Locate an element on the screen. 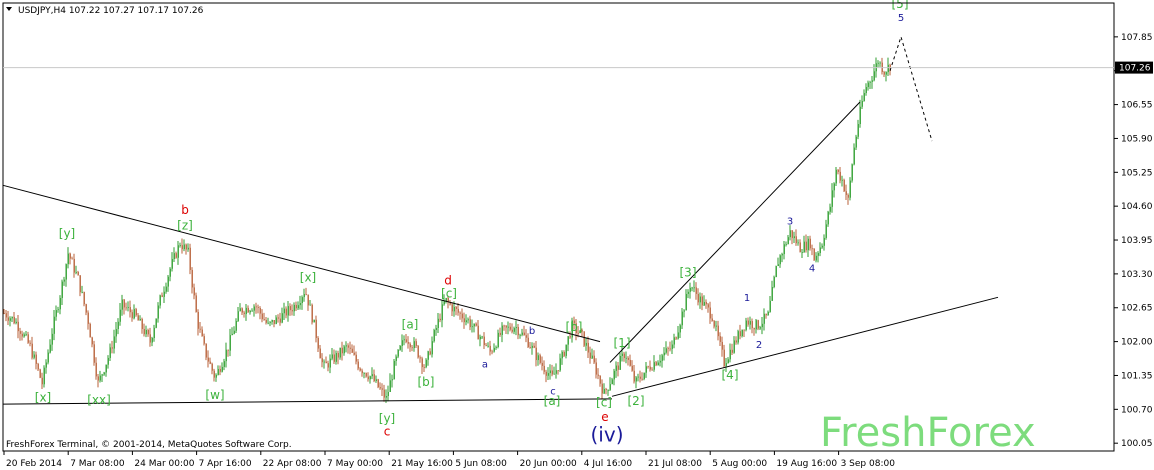 The image size is (1154, 470). wave-label: b is located at coordinates (185, 210).